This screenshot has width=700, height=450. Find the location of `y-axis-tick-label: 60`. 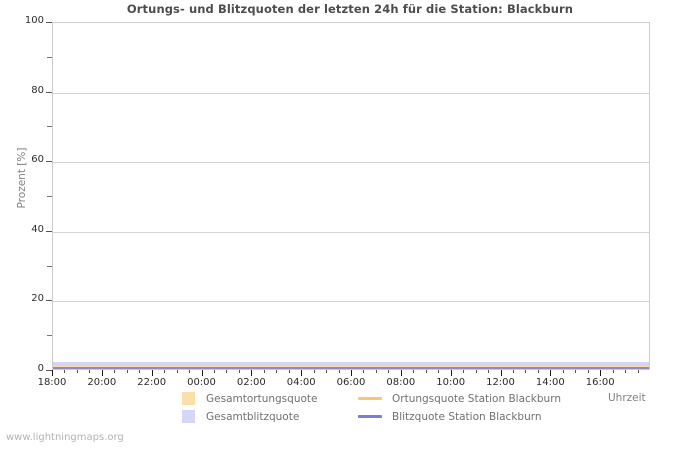

y-axis-tick-label: 60 is located at coordinates (37, 160).